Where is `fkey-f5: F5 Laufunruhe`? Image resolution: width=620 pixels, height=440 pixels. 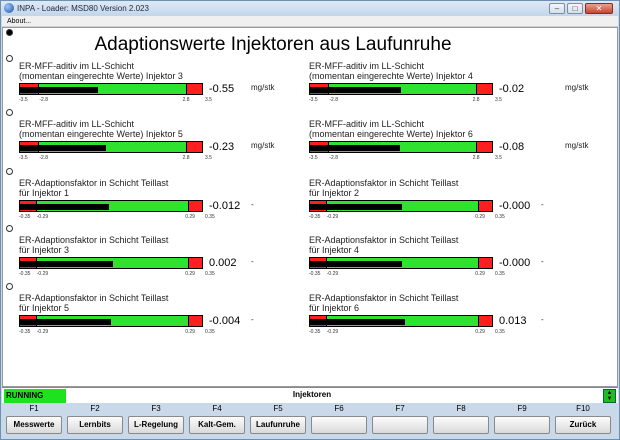
fkey-f5: F5 Laufunruhe is located at coordinates (278, 421).